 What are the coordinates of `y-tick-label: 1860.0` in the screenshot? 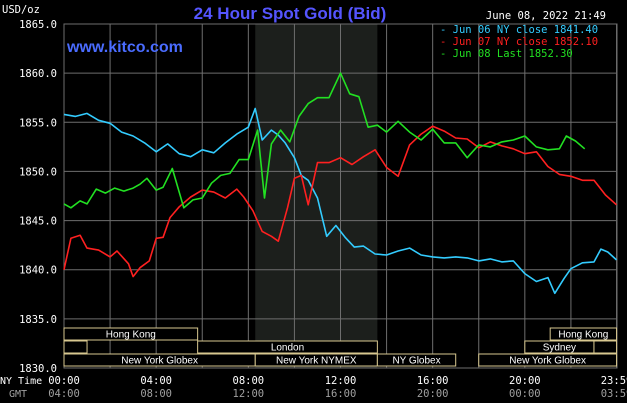 It's located at (38, 74).